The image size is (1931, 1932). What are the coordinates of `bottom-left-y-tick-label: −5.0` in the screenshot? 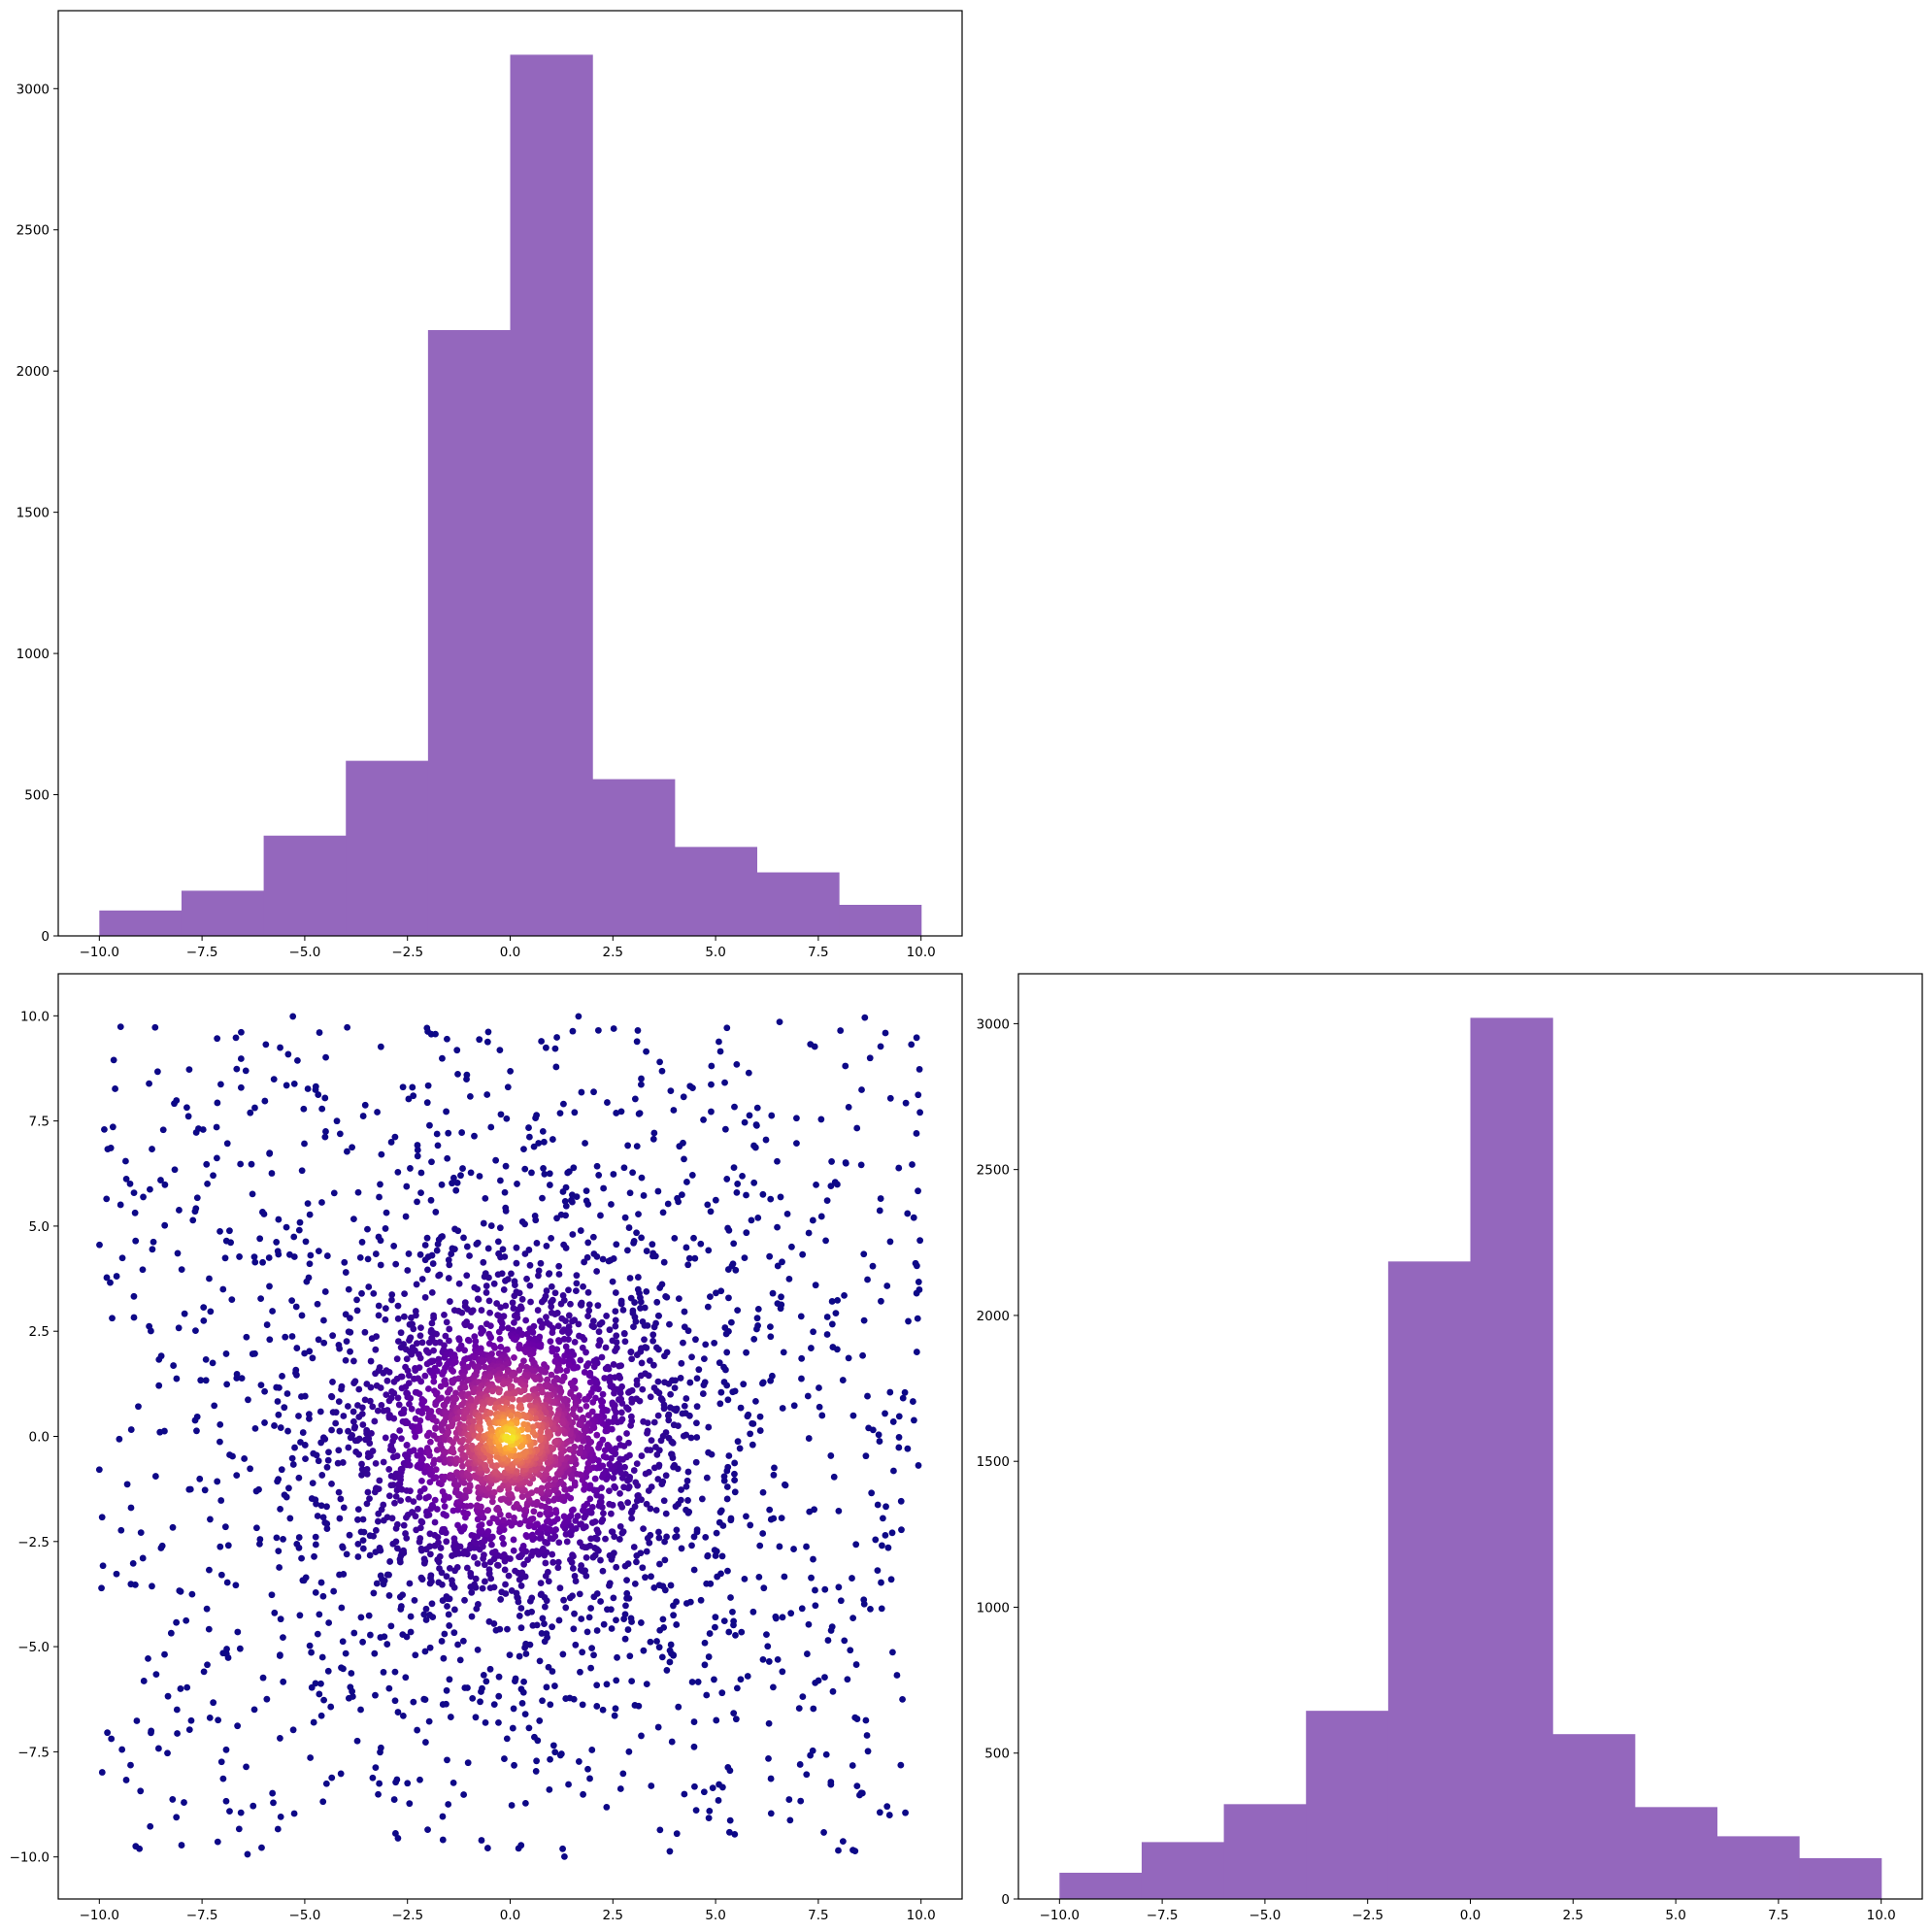 It's located at (33, 1647).